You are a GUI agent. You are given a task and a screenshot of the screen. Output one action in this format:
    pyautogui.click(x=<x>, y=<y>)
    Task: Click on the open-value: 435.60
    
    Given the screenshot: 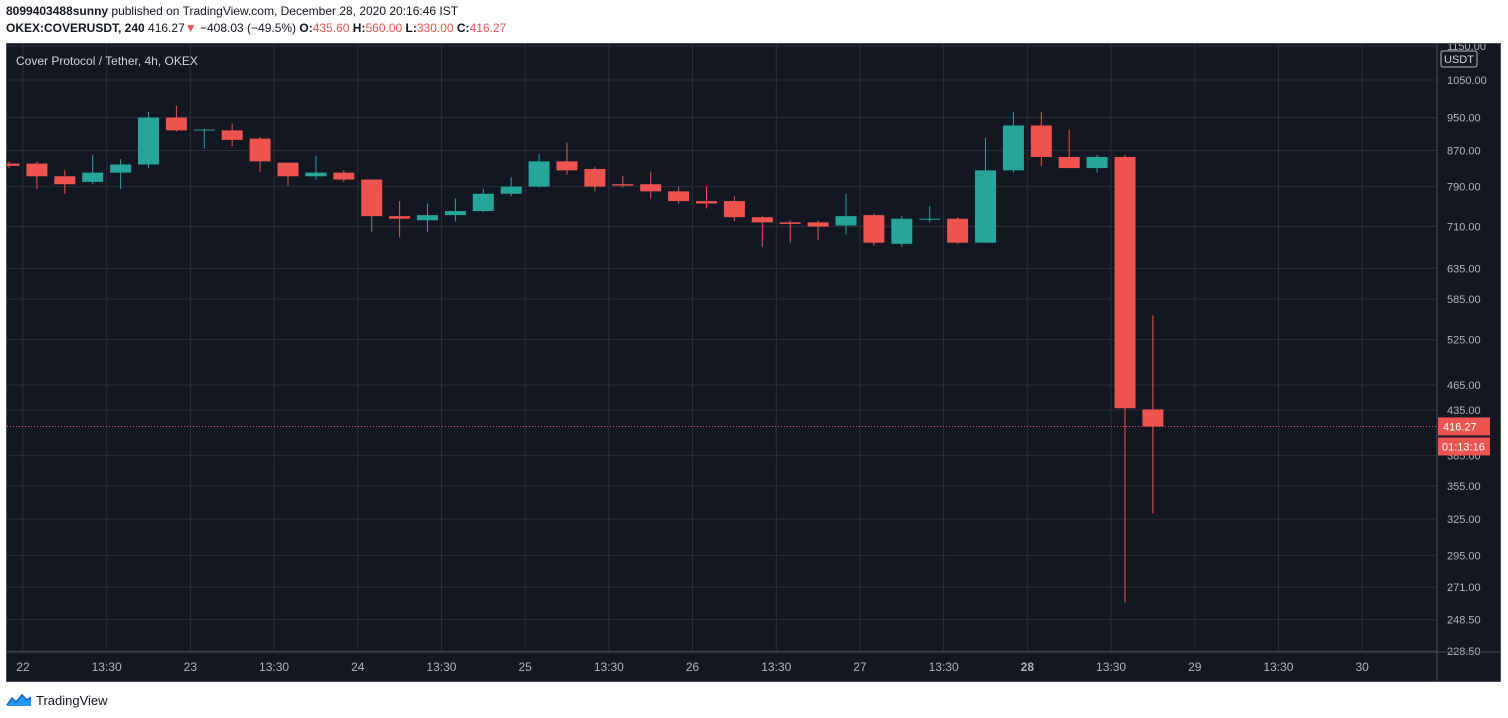 What is the action you would take?
    pyautogui.click(x=331, y=28)
    